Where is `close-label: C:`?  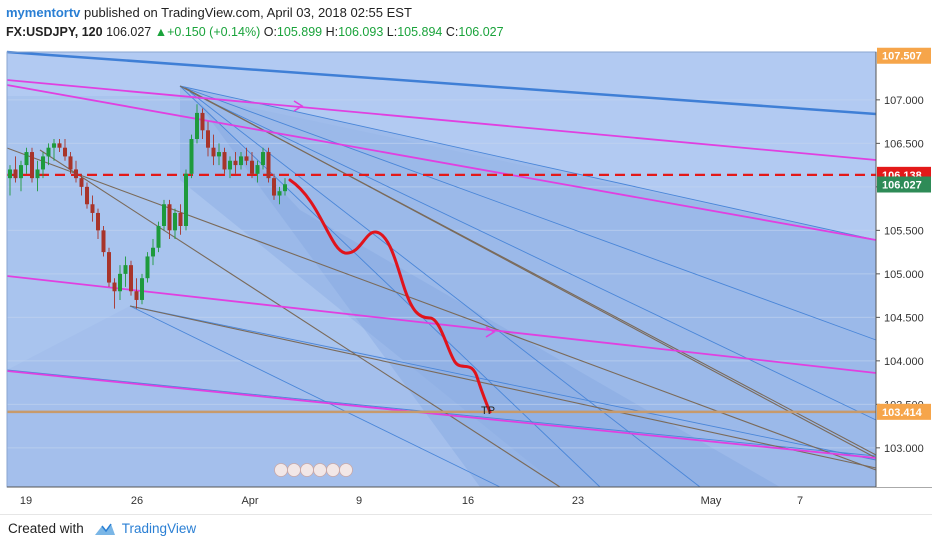
close-label: C: is located at coordinates (452, 32).